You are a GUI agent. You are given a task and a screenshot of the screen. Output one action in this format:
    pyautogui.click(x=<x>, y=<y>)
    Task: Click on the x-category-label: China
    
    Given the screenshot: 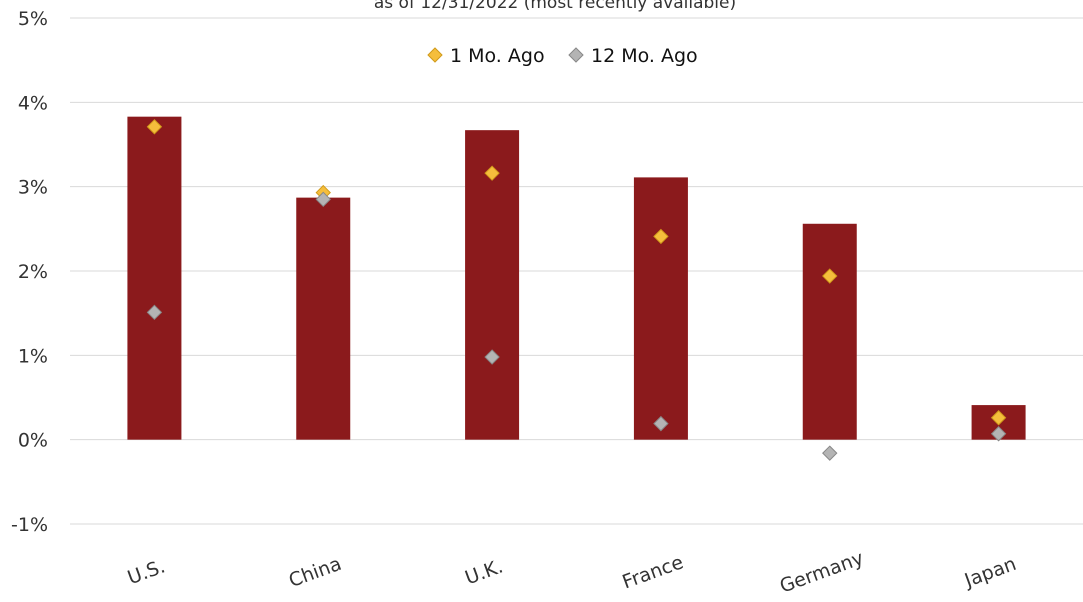 What is the action you would take?
    pyautogui.click(x=315, y=572)
    